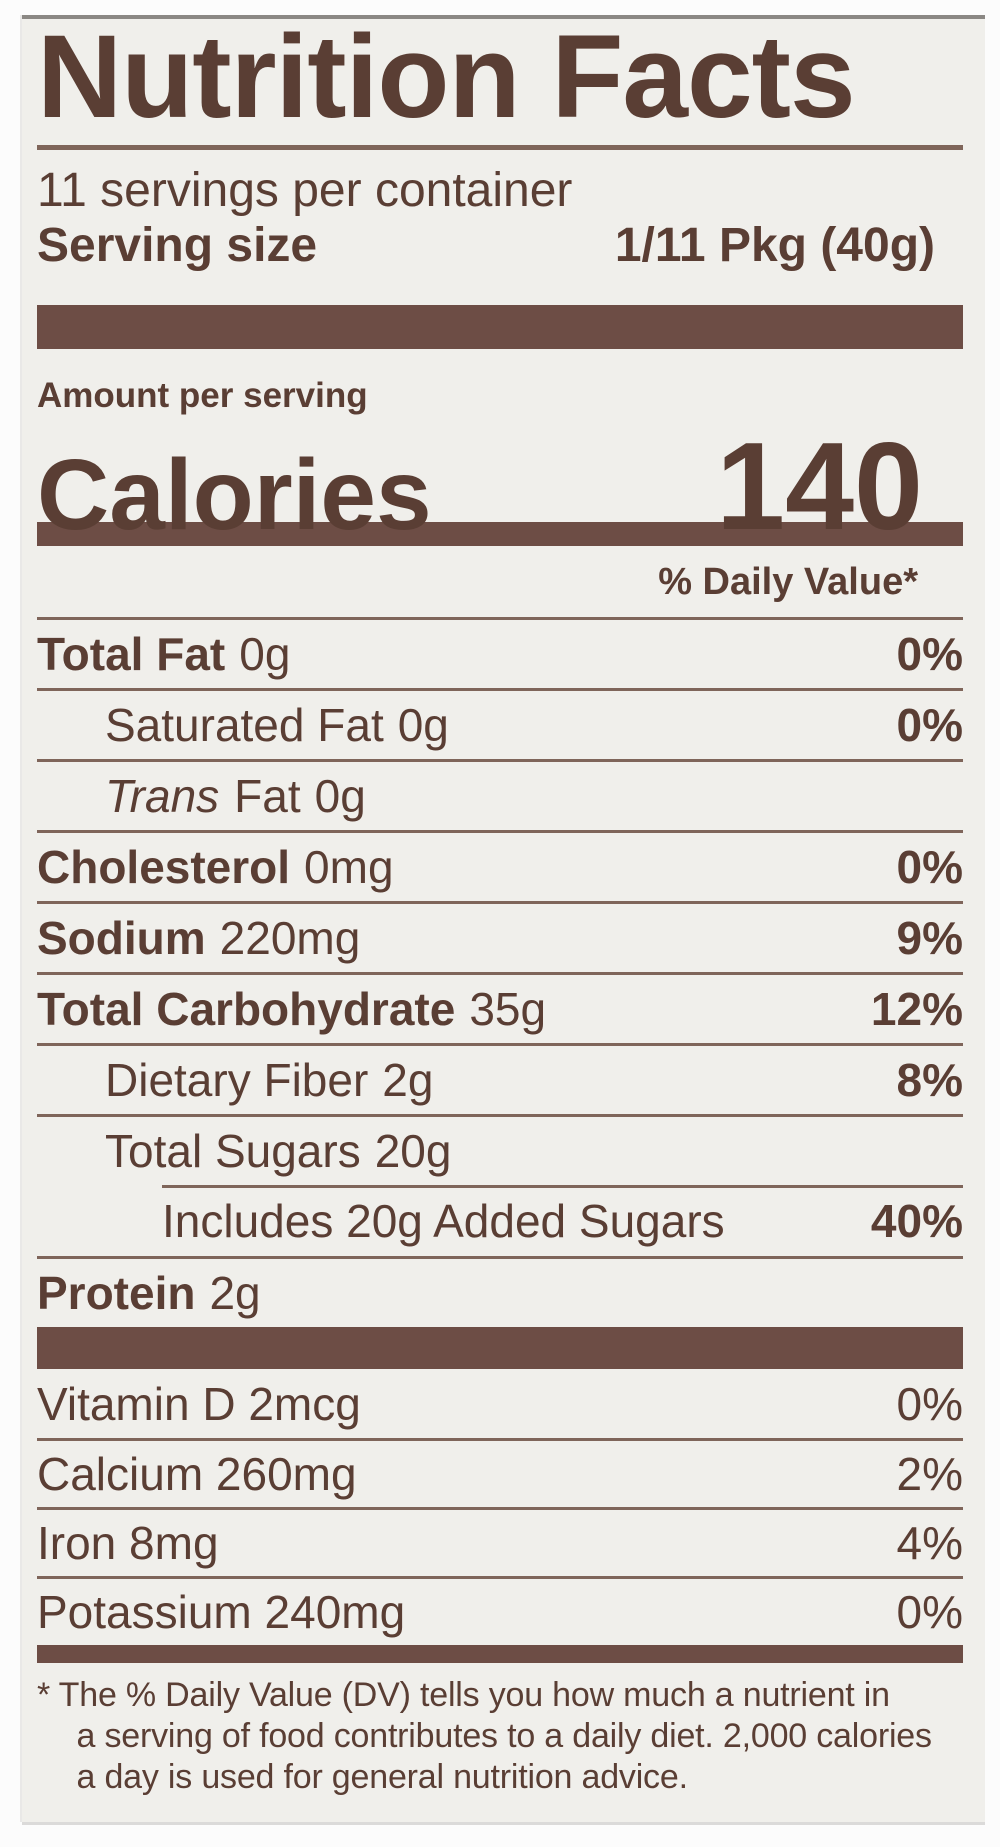 This screenshot has width=1000, height=1847. What do you see at coordinates (788, 582) in the screenshot?
I see `daily-value-header: % Daily Value*` at bounding box center [788, 582].